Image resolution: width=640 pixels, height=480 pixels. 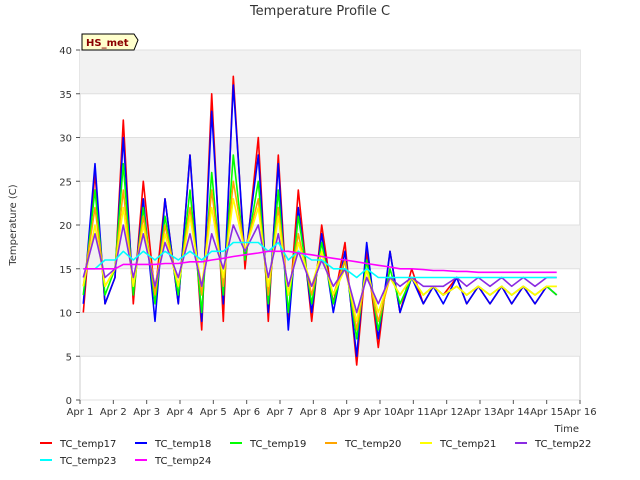 What do you see at coordinates (65, 95) in the screenshot?
I see `y-tick-label: 35` at bounding box center [65, 95].